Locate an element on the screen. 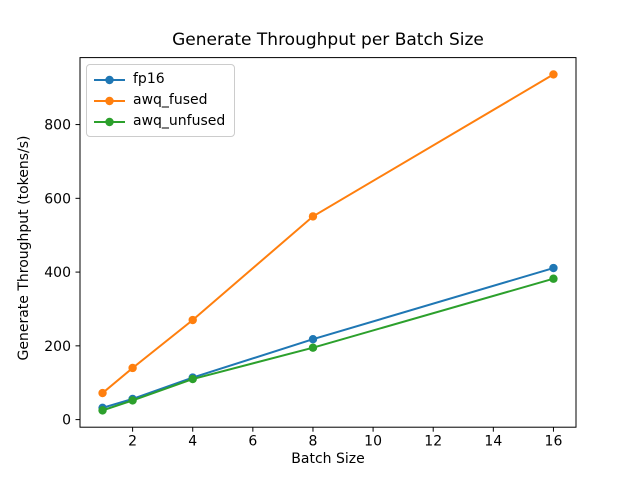  y-tick-label: 800 is located at coordinates (57, 126).